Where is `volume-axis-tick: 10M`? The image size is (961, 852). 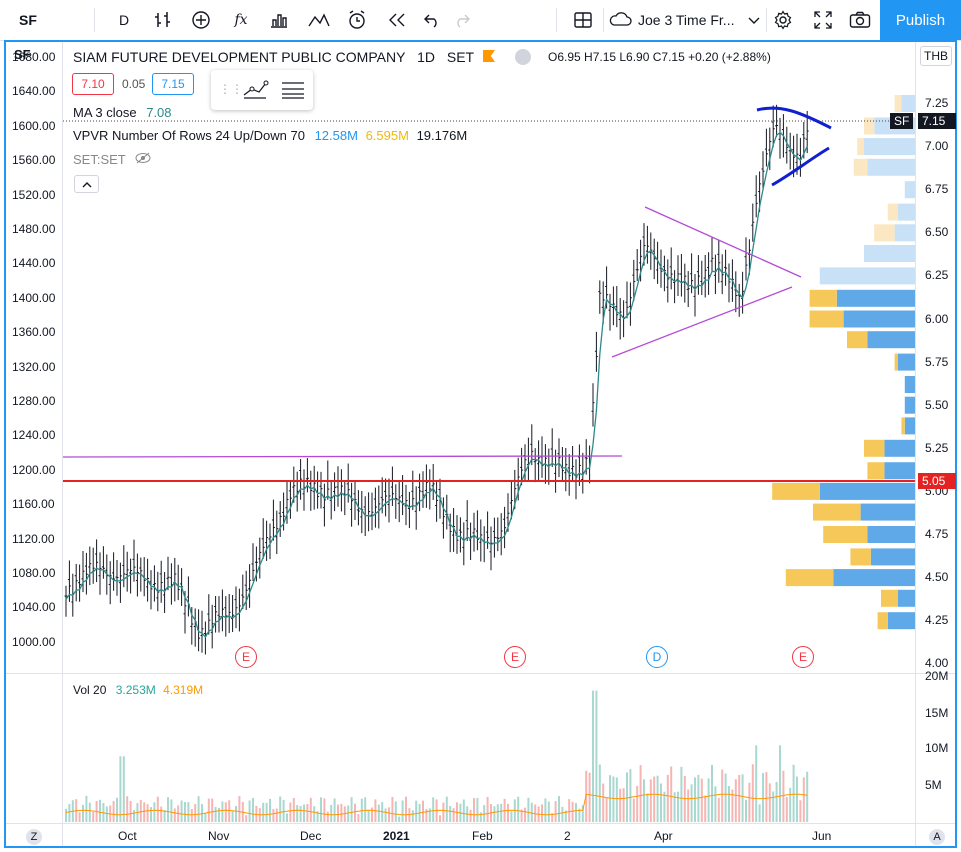
volume-axis-tick: 10M is located at coordinates (937, 748).